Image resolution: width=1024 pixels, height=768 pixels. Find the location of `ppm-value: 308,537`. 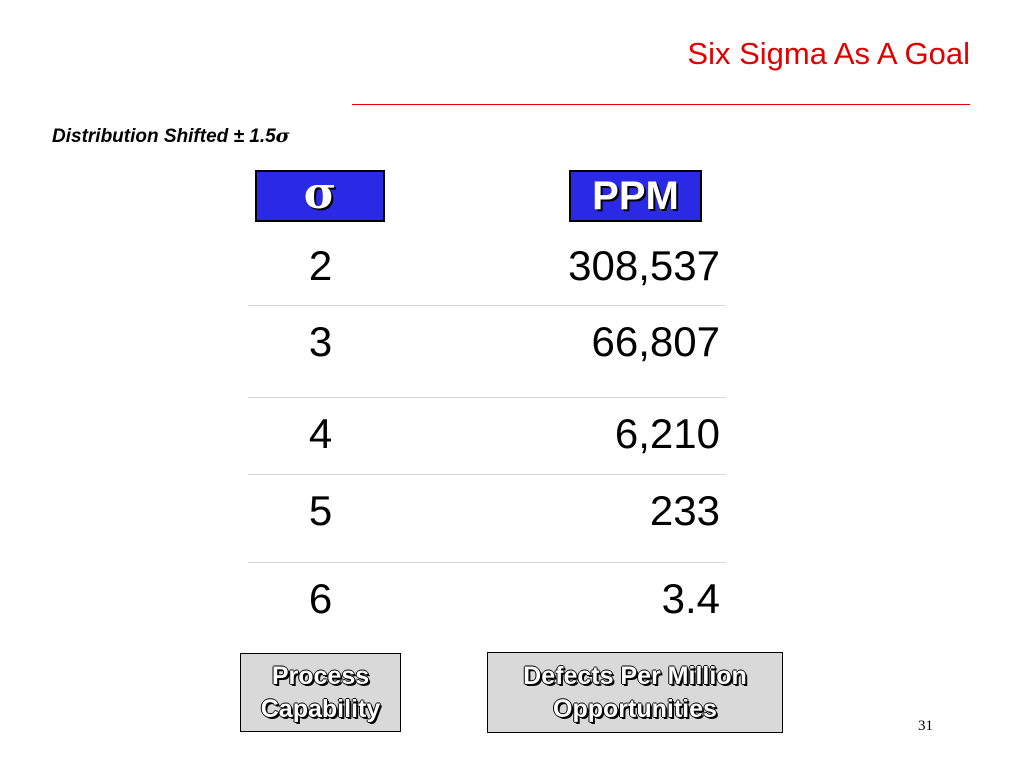

ppm-value: 308,537 is located at coordinates (644, 265).